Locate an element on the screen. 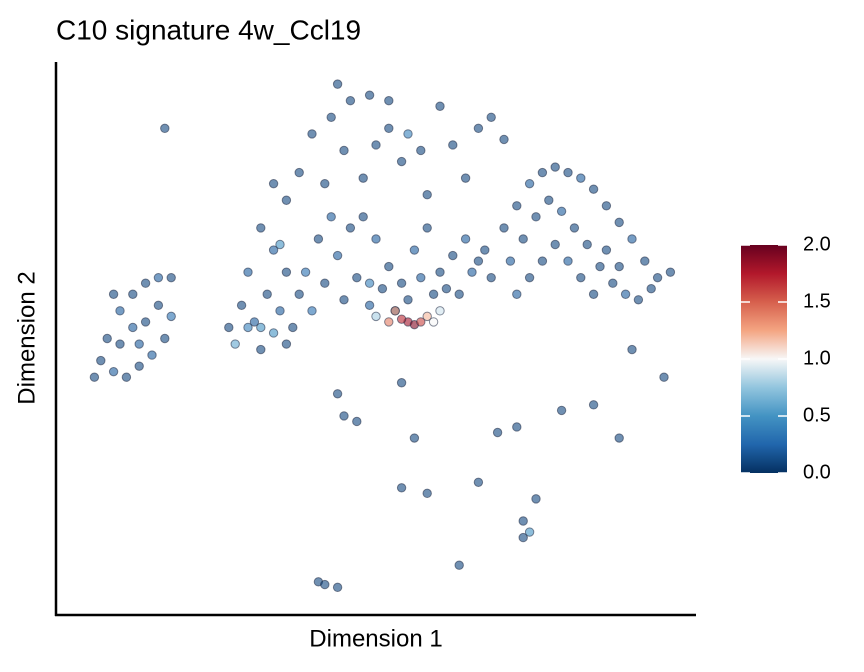  colorbar-tick-label: 0.0 is located at coordinates (817, 472).